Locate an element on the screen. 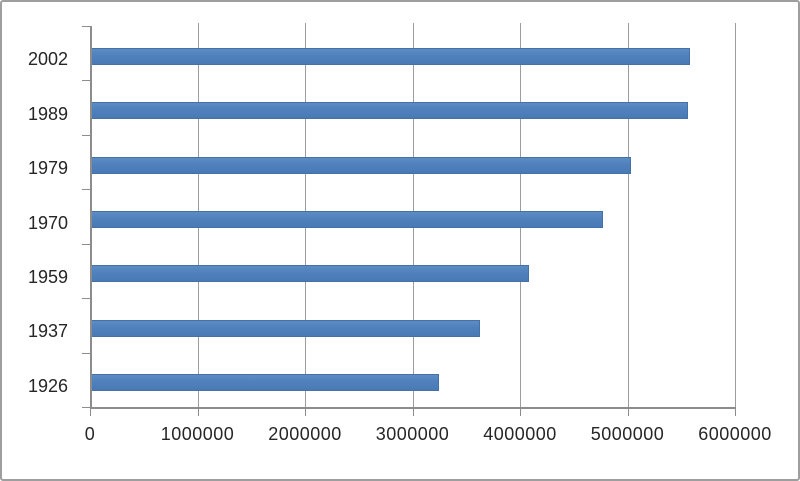 The width and height of the screenshot is (800, 481). bar-1937 is located at coordinates (285, 328).